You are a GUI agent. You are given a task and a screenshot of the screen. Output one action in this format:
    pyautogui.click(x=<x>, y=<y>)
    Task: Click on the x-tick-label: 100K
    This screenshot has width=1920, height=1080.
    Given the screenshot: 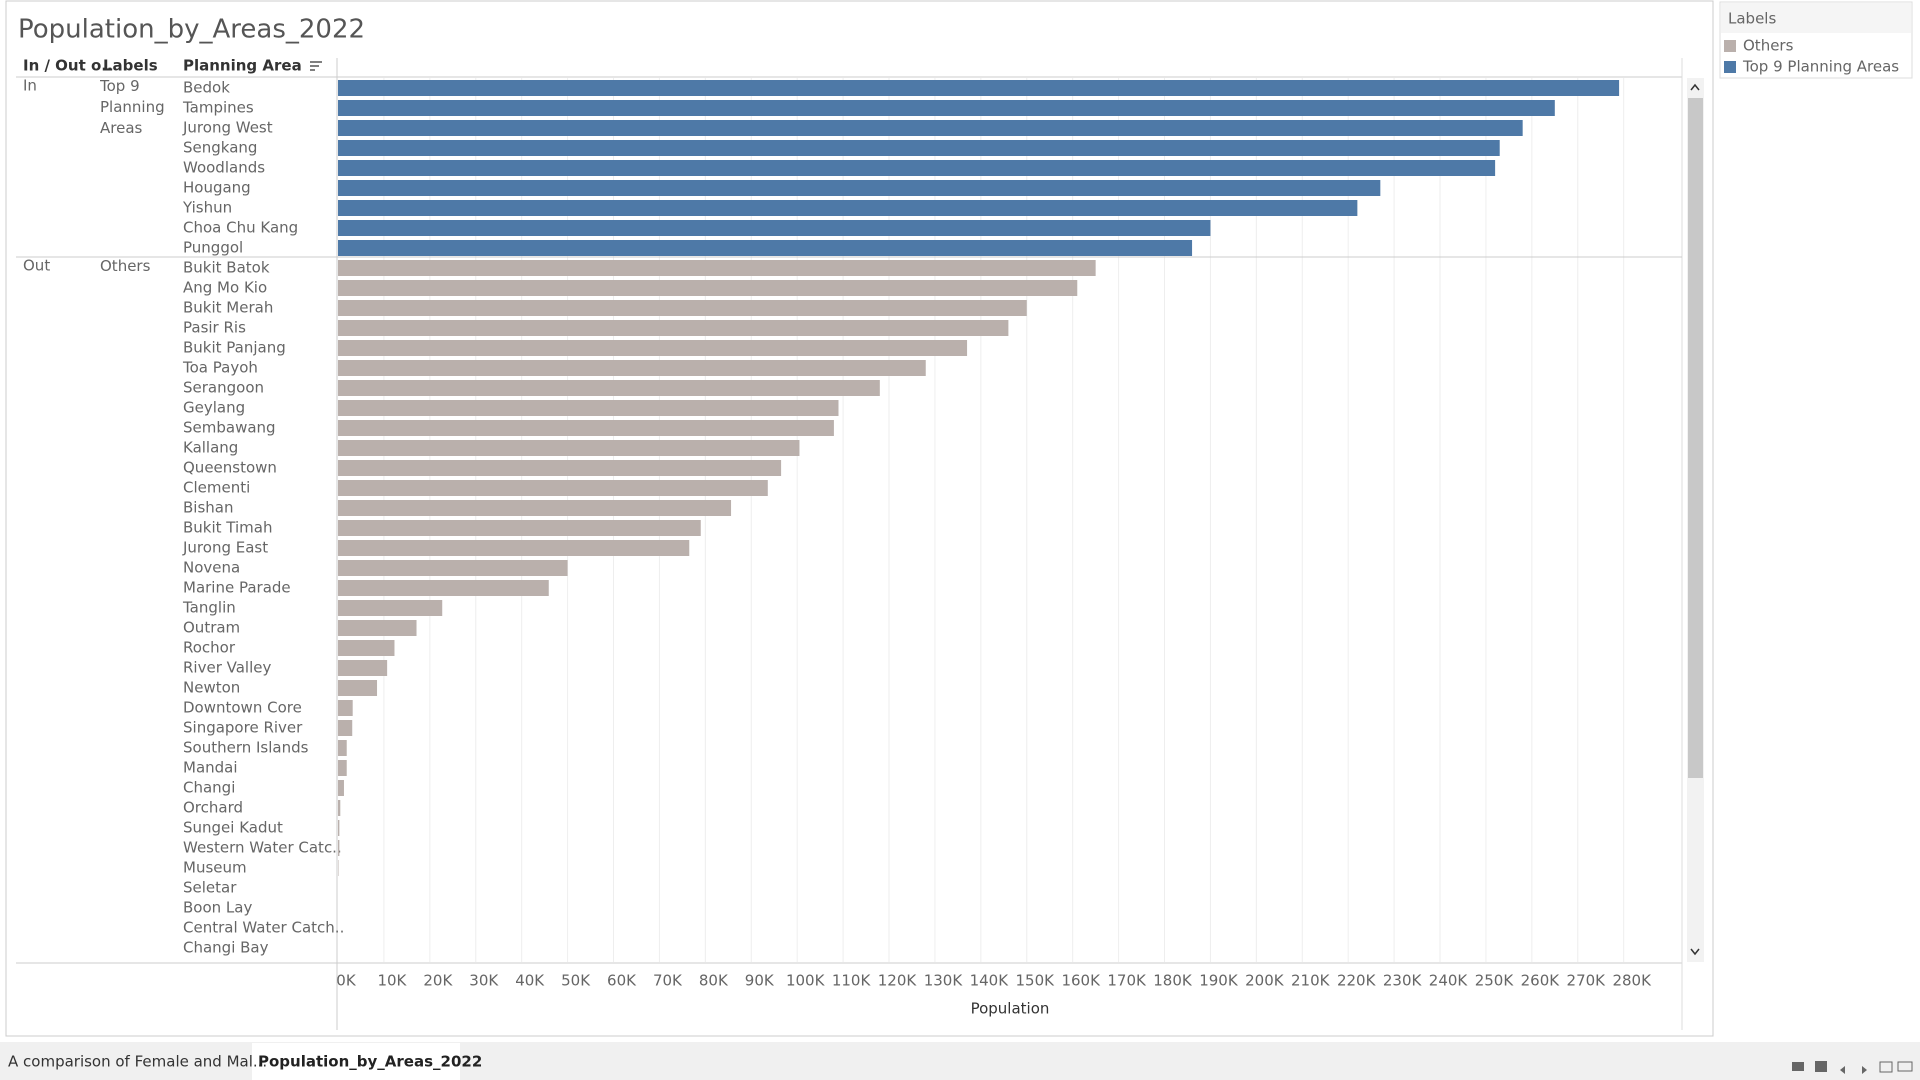 What is the action you would take?
    pyautogui.click(x=806, y=981)
    